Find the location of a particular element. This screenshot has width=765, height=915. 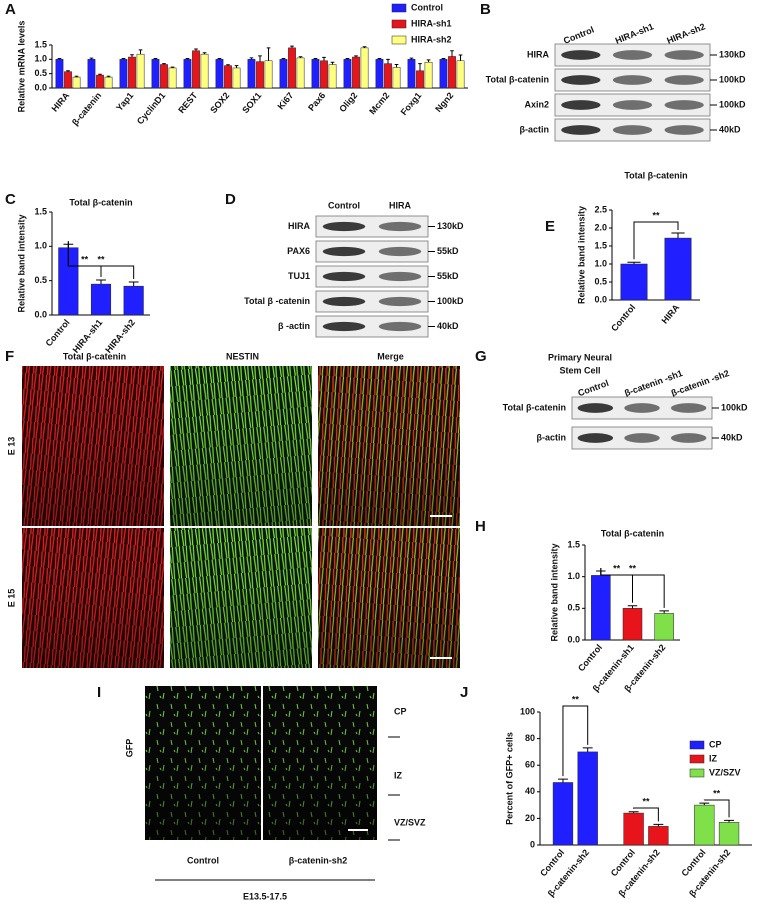

x-tick-label: HIRA-sh2 is located at coordinates (120, 335).